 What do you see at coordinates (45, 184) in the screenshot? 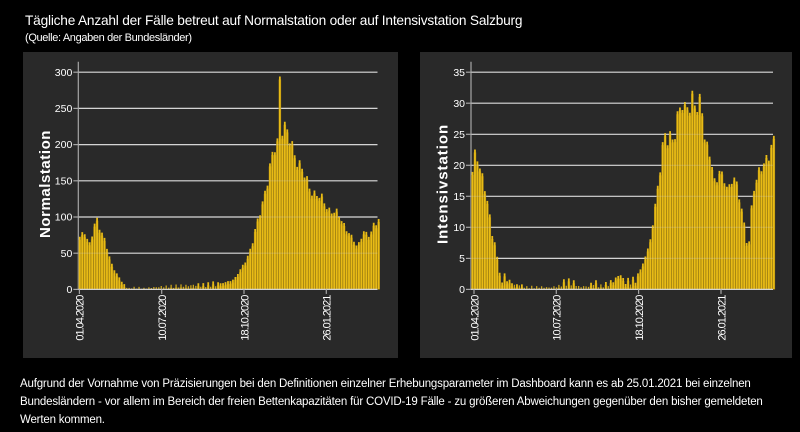
I see `svg-text: Normalstation` at bounding box center [45, 184].